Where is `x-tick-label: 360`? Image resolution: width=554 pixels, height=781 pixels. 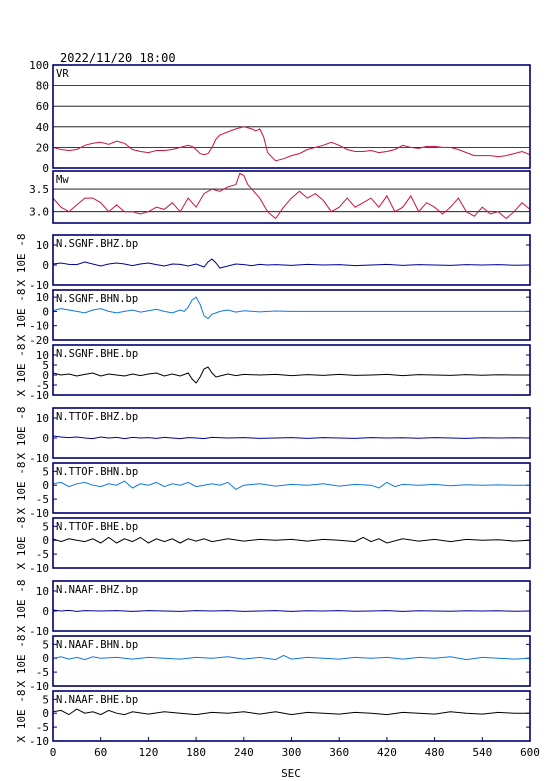 x-tick-label: 360 is located at coordinates (339, 752).